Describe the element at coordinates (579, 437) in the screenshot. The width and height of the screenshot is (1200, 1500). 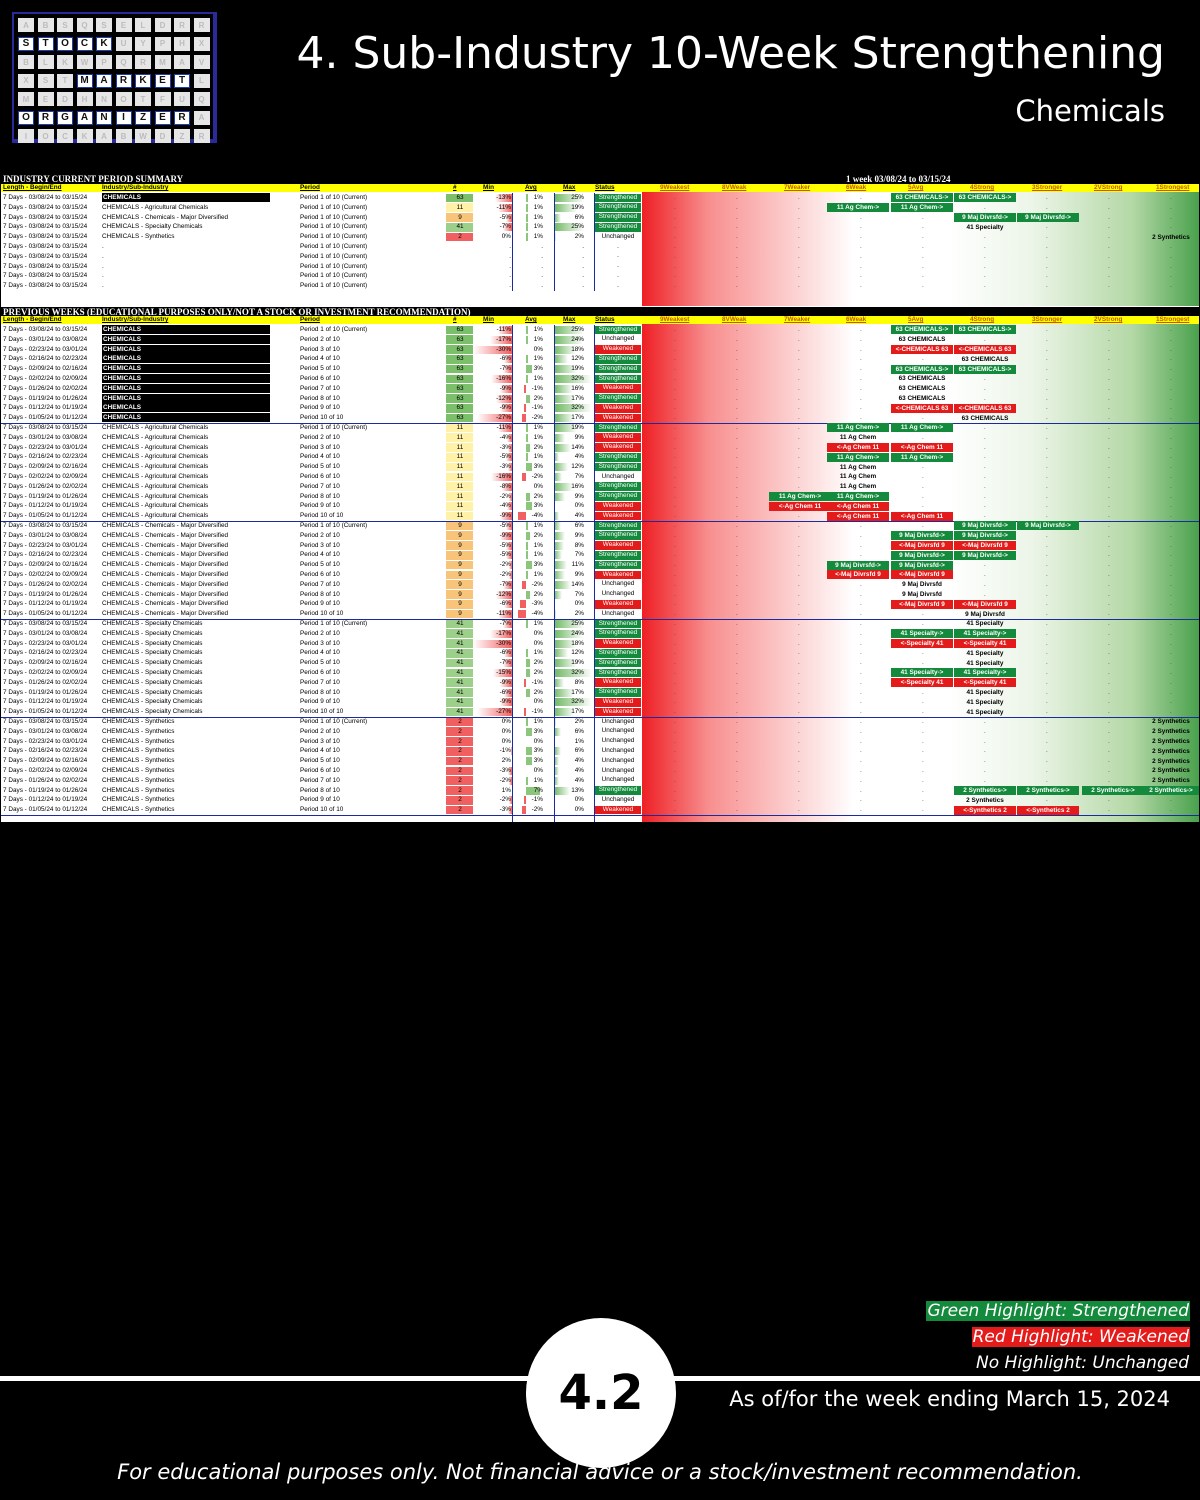
I see `max-cell: 9%` at that location.